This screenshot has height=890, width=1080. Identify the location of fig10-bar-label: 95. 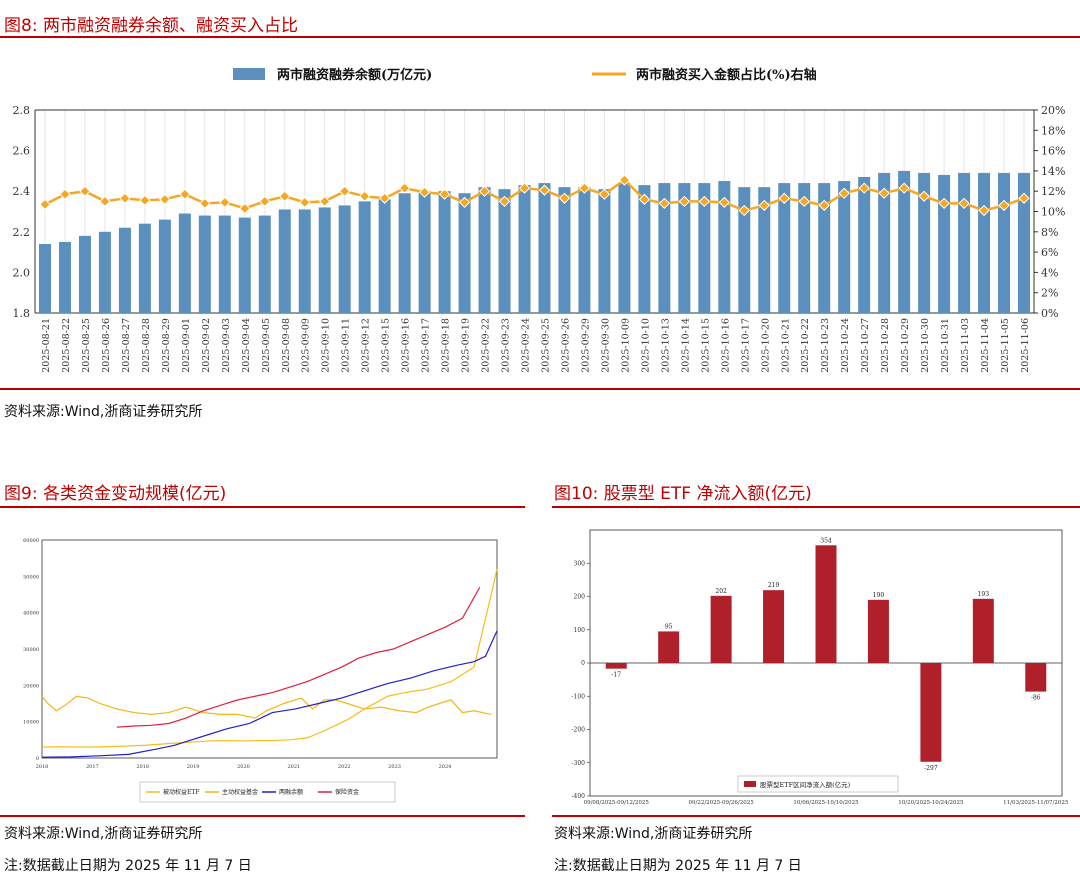
(669, 626).